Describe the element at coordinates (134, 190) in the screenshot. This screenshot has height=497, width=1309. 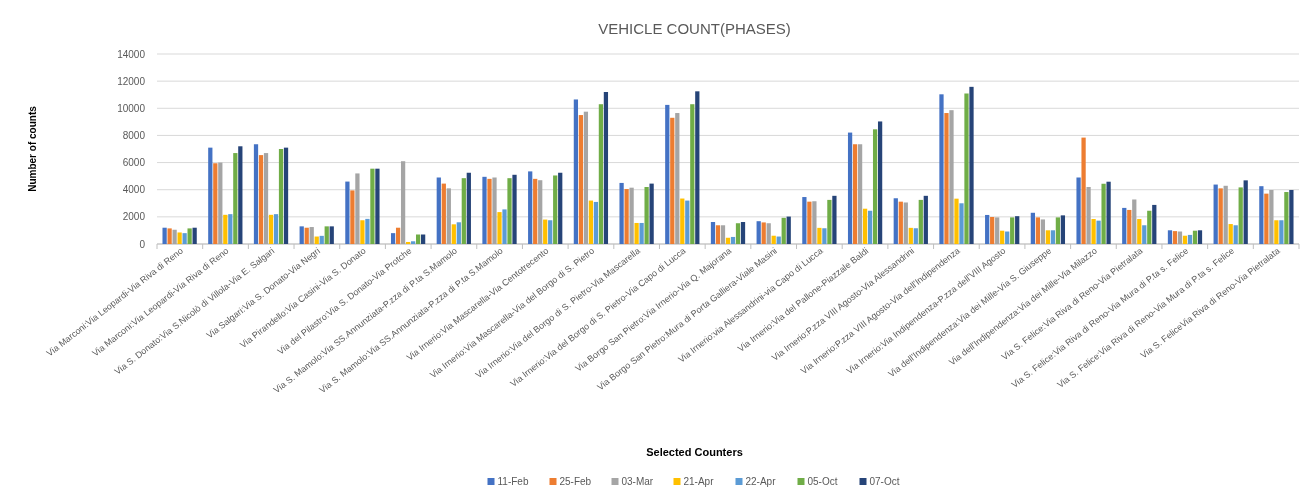
I see `y-tick-label: 4000` at that location.